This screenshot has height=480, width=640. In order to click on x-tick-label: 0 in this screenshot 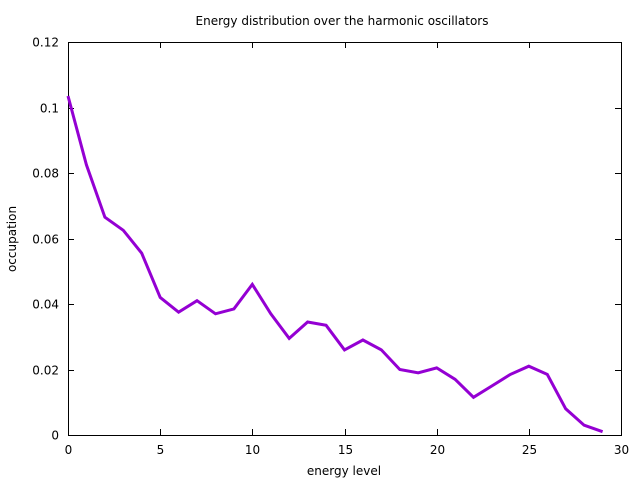, I will do `click(69, 450)`.